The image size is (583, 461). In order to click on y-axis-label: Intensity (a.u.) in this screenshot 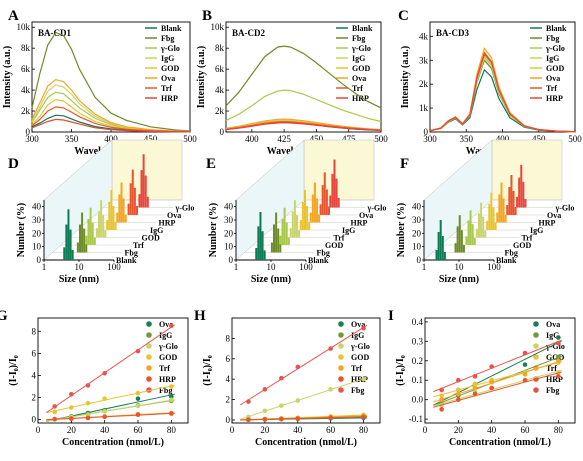, I will do `click(405, 77)`.